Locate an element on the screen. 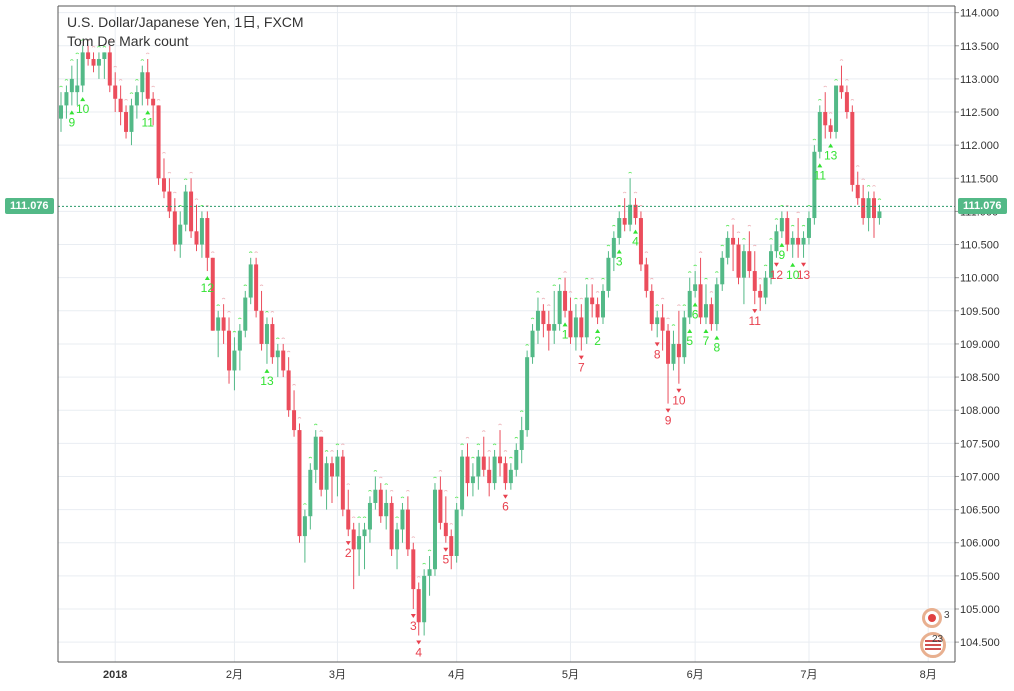 Image resolution: width=1014 pixels, height=691 pixels. y-tick-label: 114.000 is located at coordinates (979, 14).